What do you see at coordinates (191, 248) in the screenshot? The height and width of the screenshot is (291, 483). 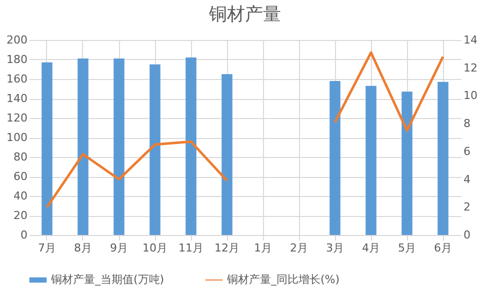 I see `x-tick-label: 11月` at bounding box center [191, 248].